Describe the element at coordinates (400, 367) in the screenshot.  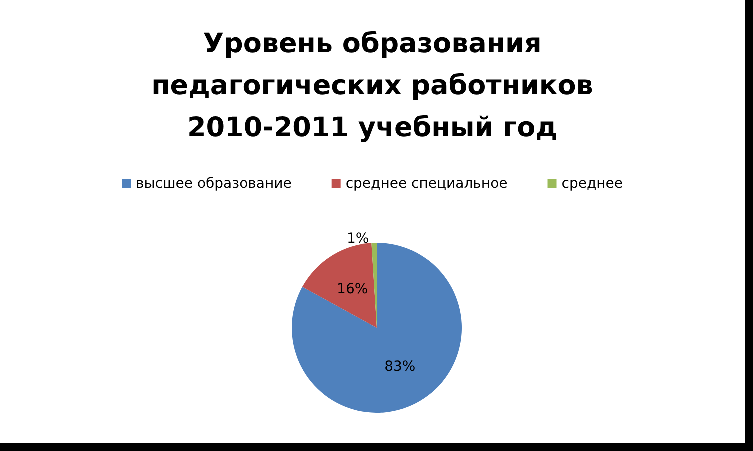
I see `data-label: 83%` at that location.